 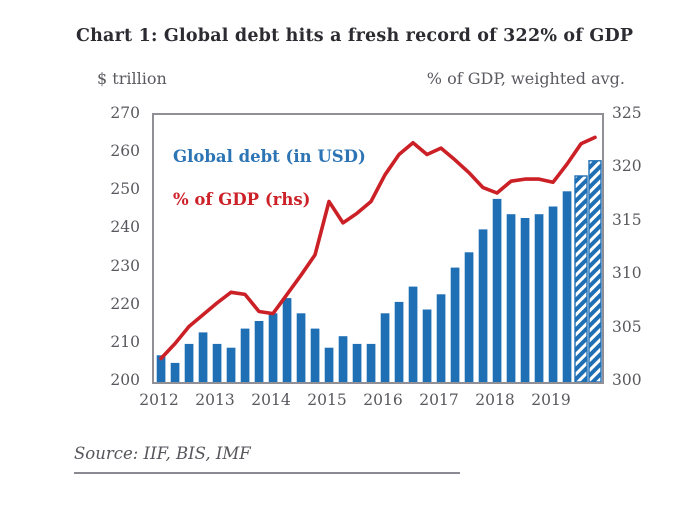 What do you see at coordinates (215, 400) in the screenshot?
I see `x-axis-year-label: 2013` at bounding box center [215, 400].